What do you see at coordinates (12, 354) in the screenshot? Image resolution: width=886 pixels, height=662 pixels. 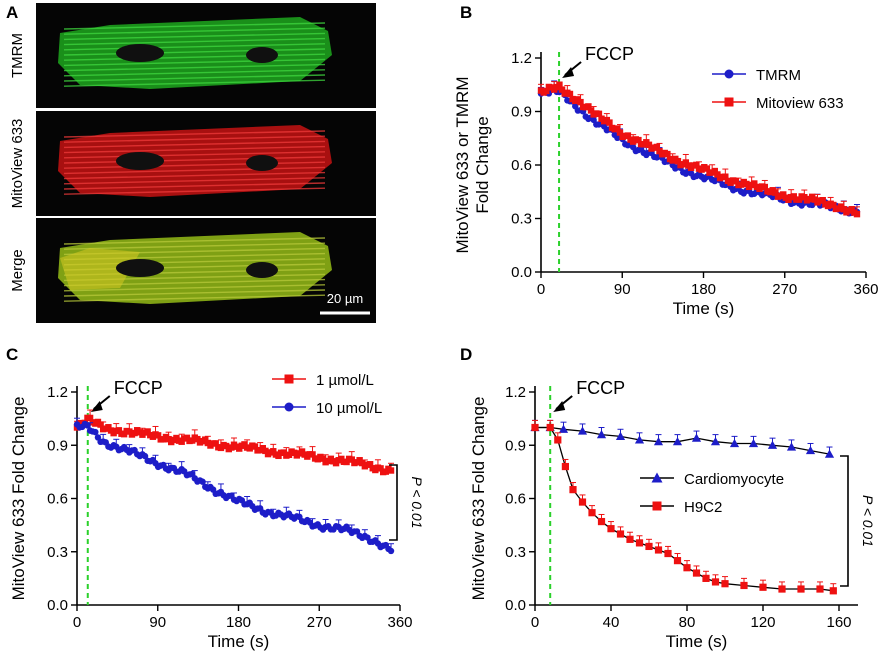 I see `panel-label: C` at bounding box center [12, 354].